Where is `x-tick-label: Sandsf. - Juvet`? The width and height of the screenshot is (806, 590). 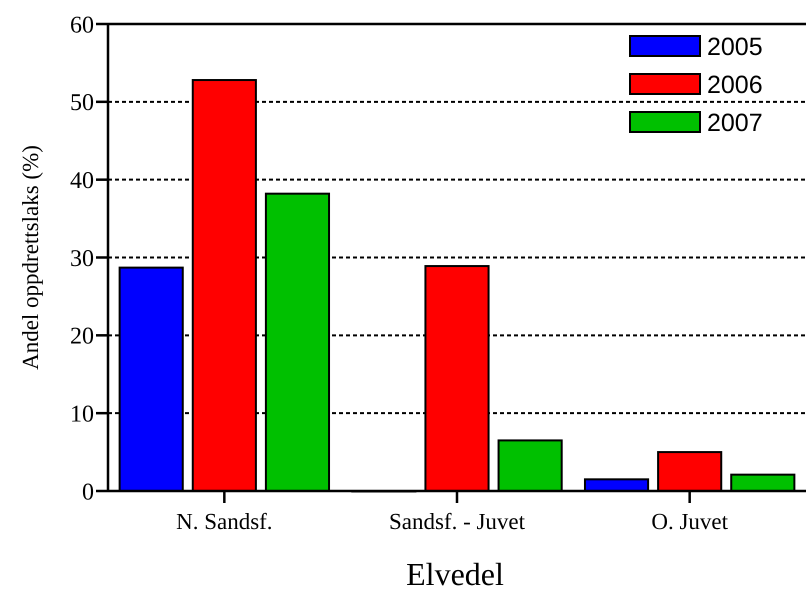
x-tick-label: Sandsf. - Juvet is located at coordinates (457, 521).